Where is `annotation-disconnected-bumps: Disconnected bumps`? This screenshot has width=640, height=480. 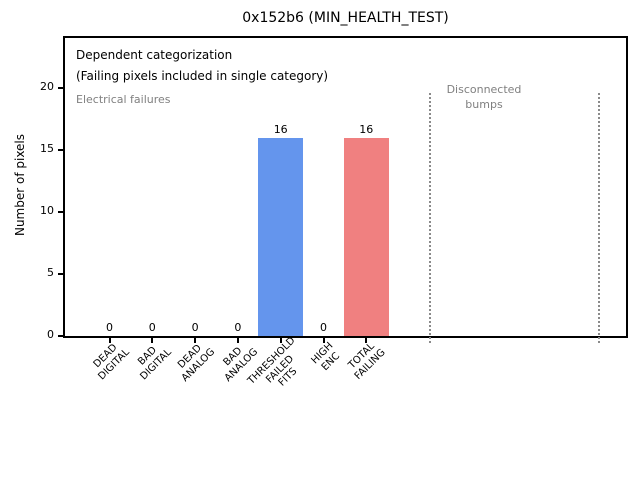
annotation-disconnected-bumps: Disconnected bumps is located at coordinates (484, 97).